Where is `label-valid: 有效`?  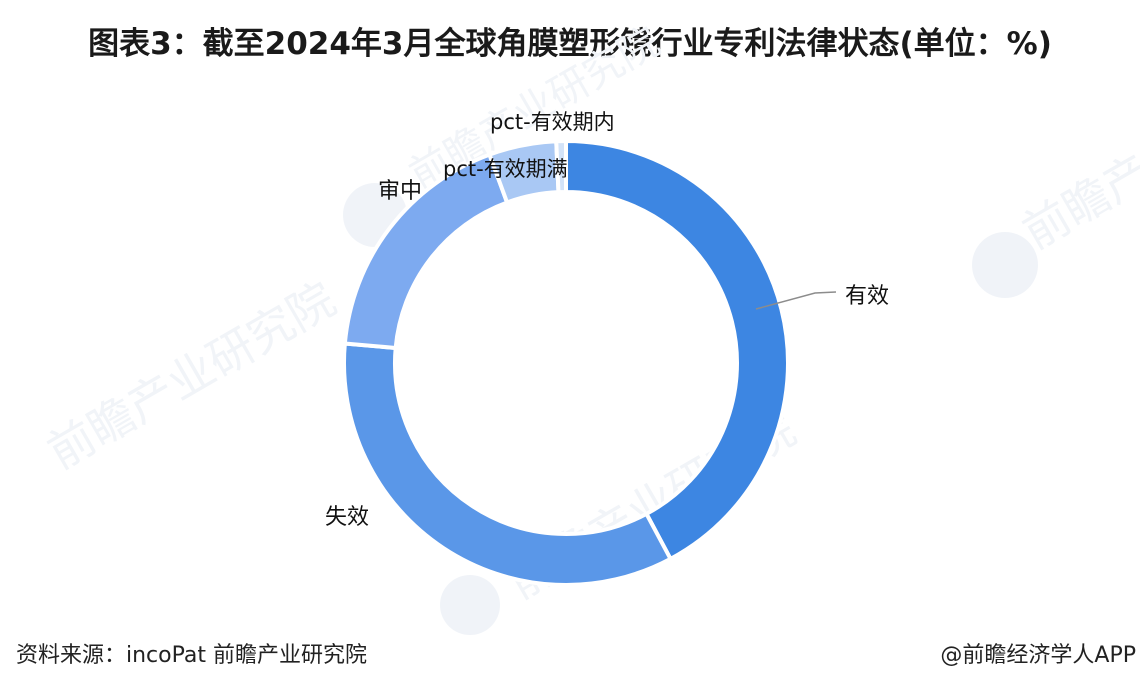 label-valid: 有效 is located at coordinates (867, 296).